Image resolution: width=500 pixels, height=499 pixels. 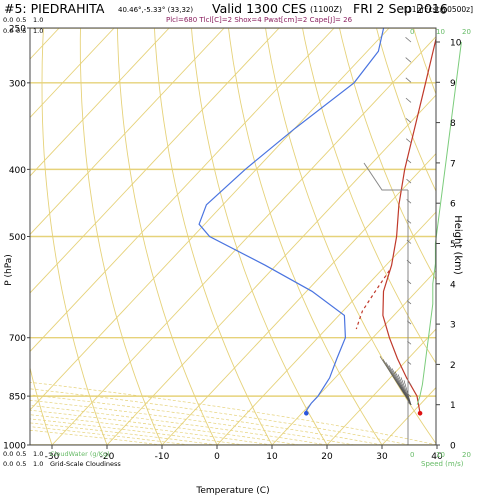 I want to click on speed-top-0: 0, so click(x=412, y=32).